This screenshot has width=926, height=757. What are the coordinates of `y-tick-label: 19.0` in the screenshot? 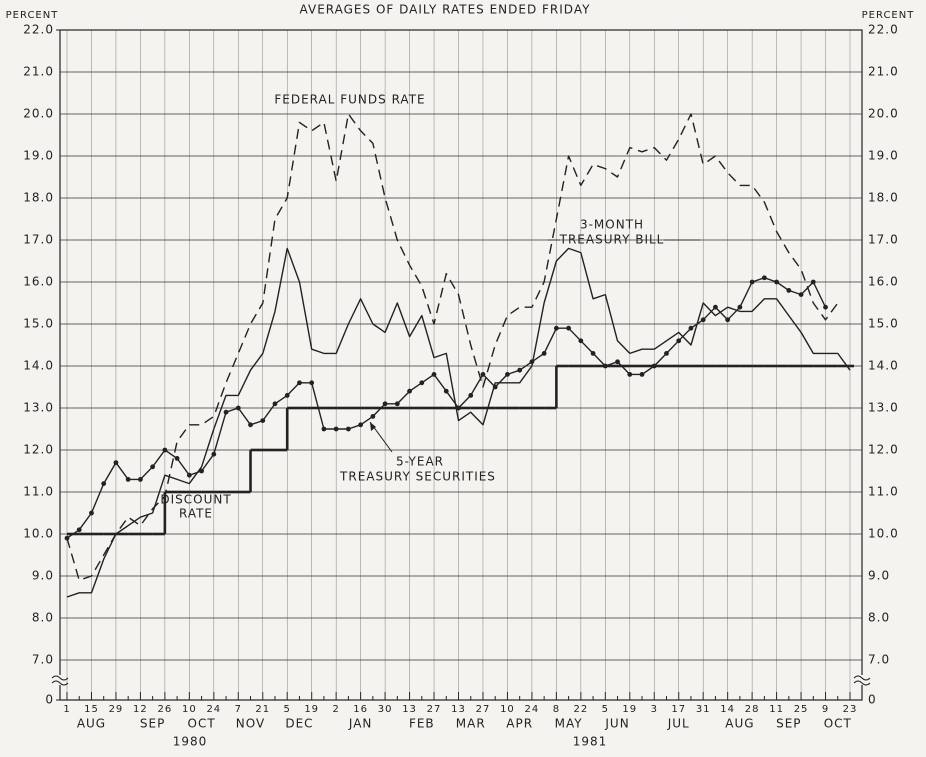 It's located at (38, 156).